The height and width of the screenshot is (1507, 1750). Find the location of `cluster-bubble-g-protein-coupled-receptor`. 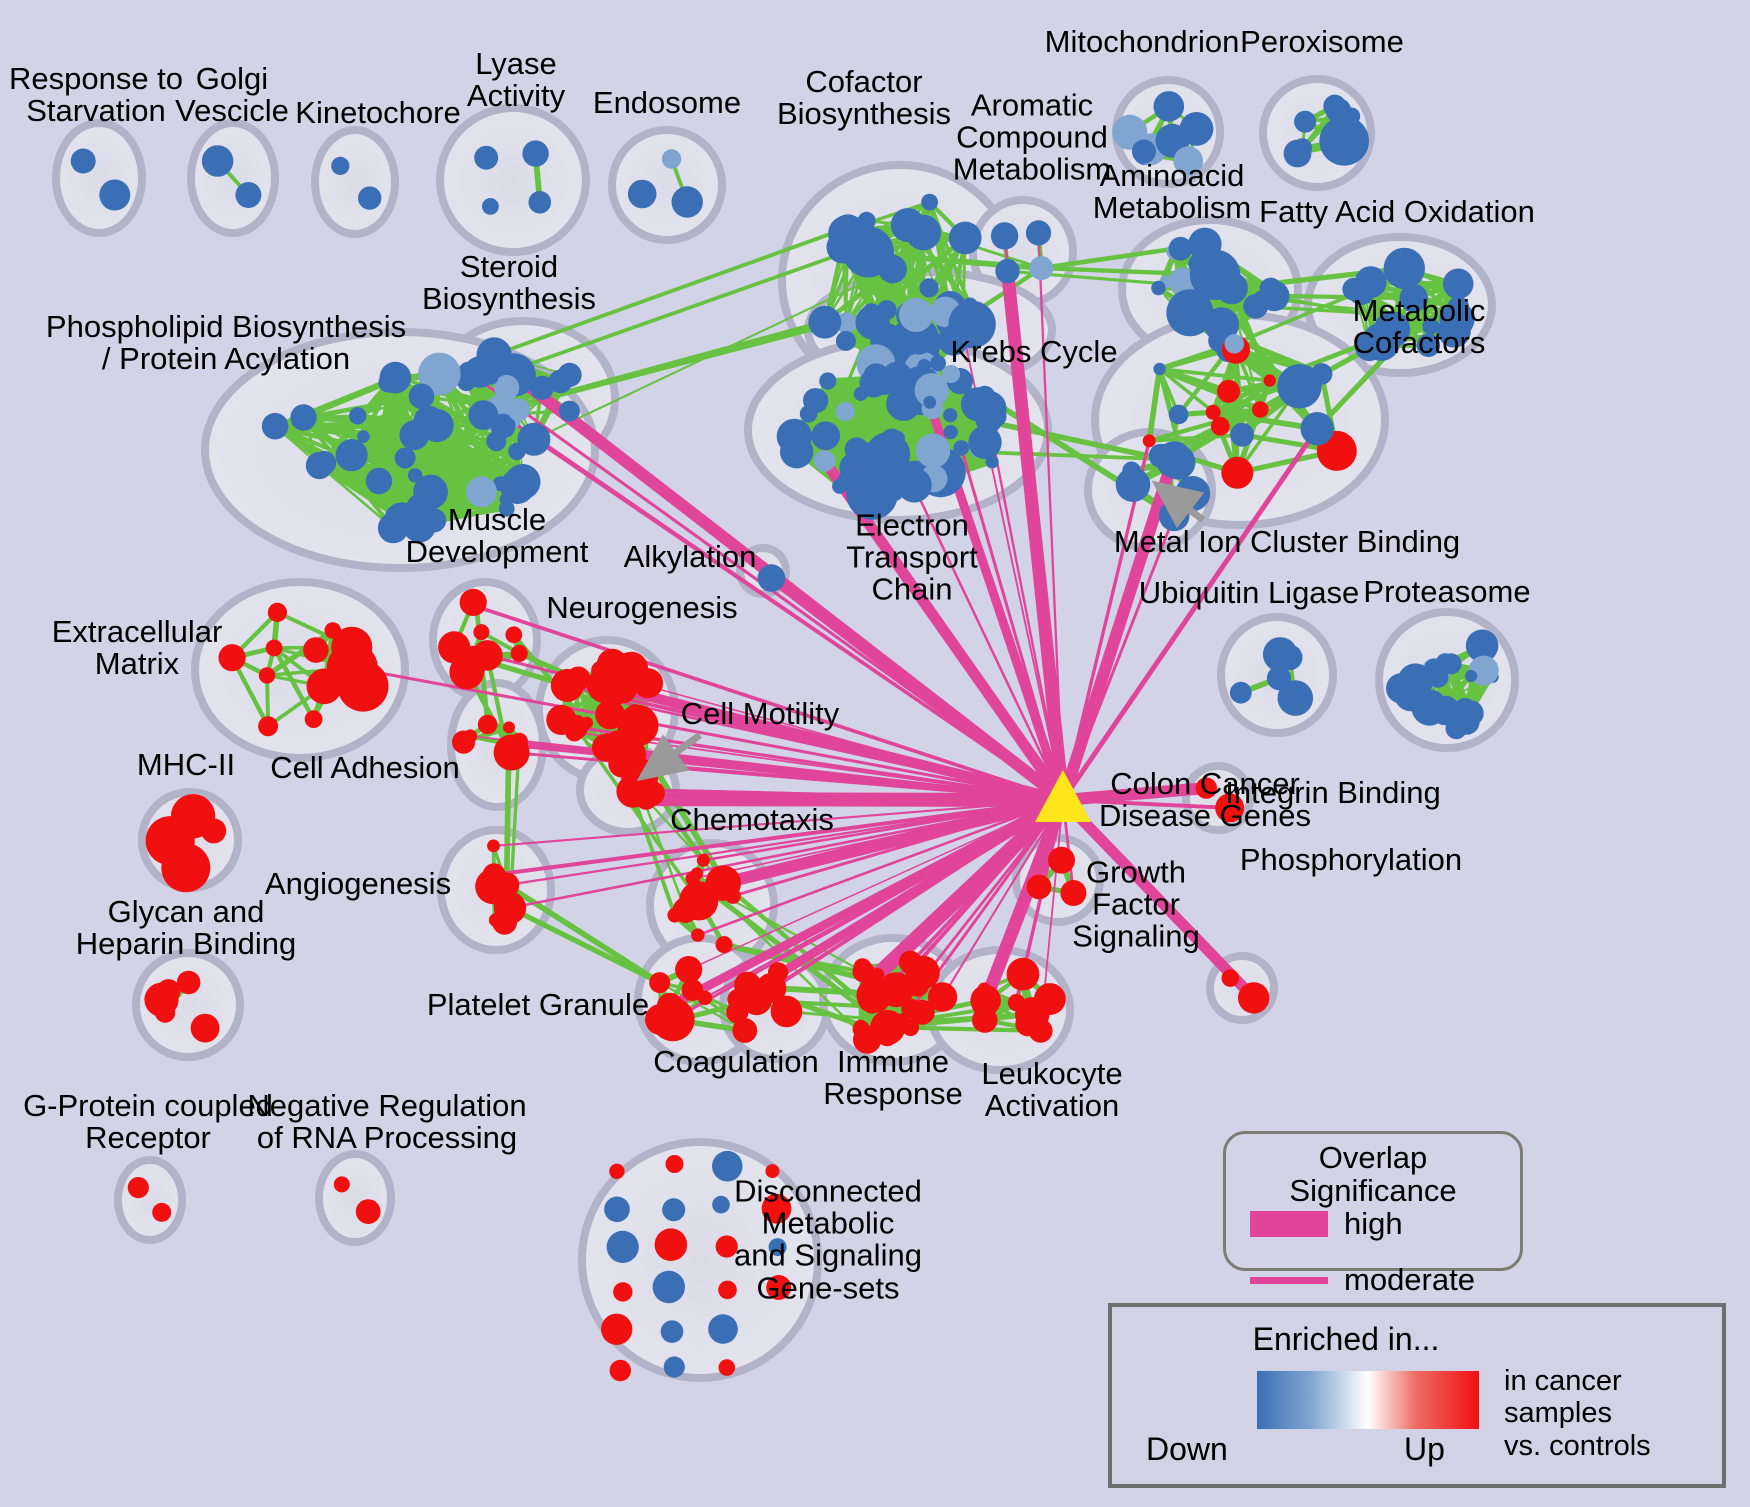

cluster-bubble-g-protein-coupled-receptor is located at coordinates (150, 1200).